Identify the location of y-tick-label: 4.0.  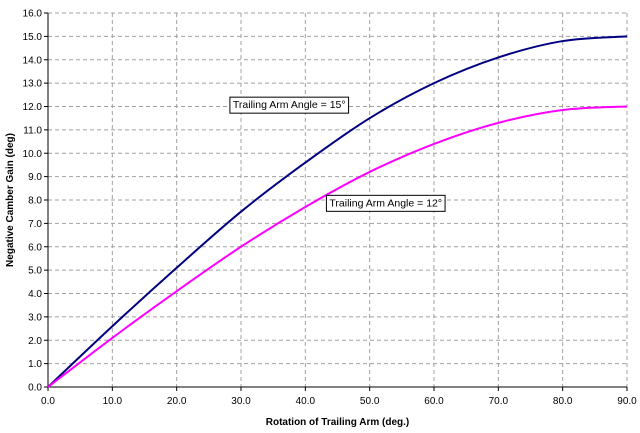
(35, 294).